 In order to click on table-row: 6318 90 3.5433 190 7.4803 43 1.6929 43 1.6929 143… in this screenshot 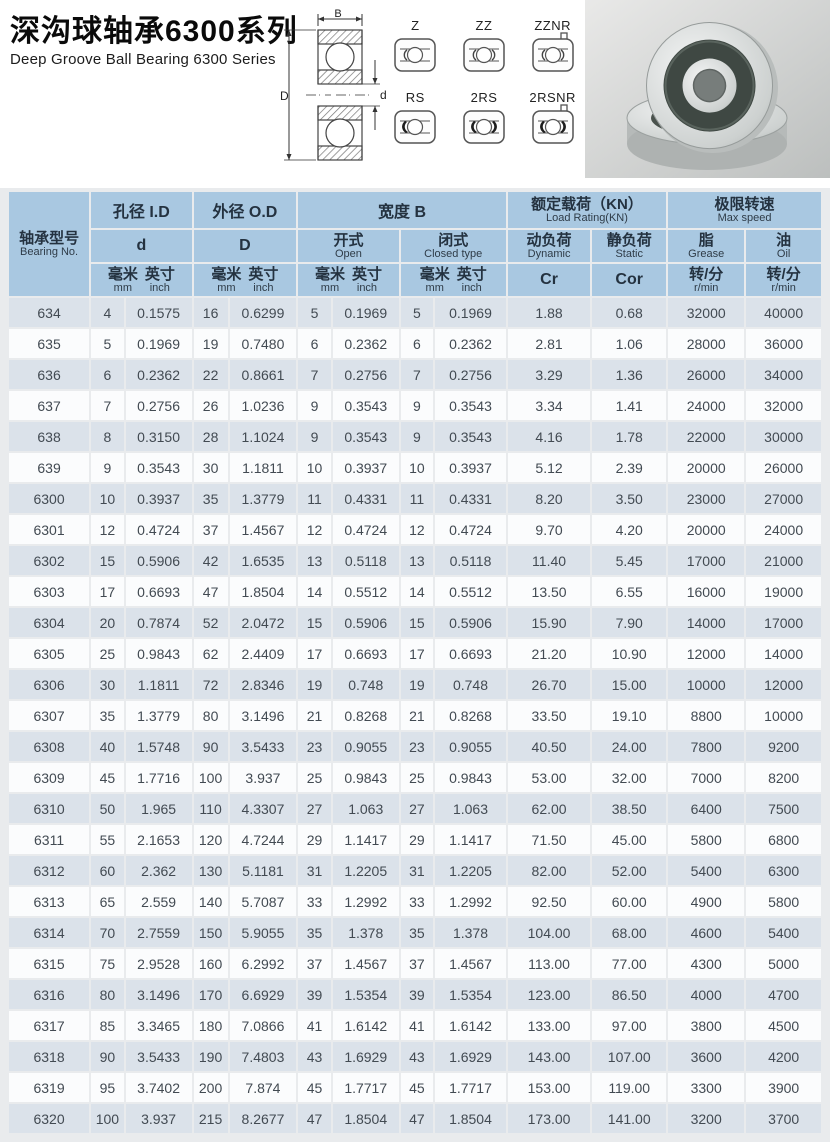, I will do `click(415, 1056)`.